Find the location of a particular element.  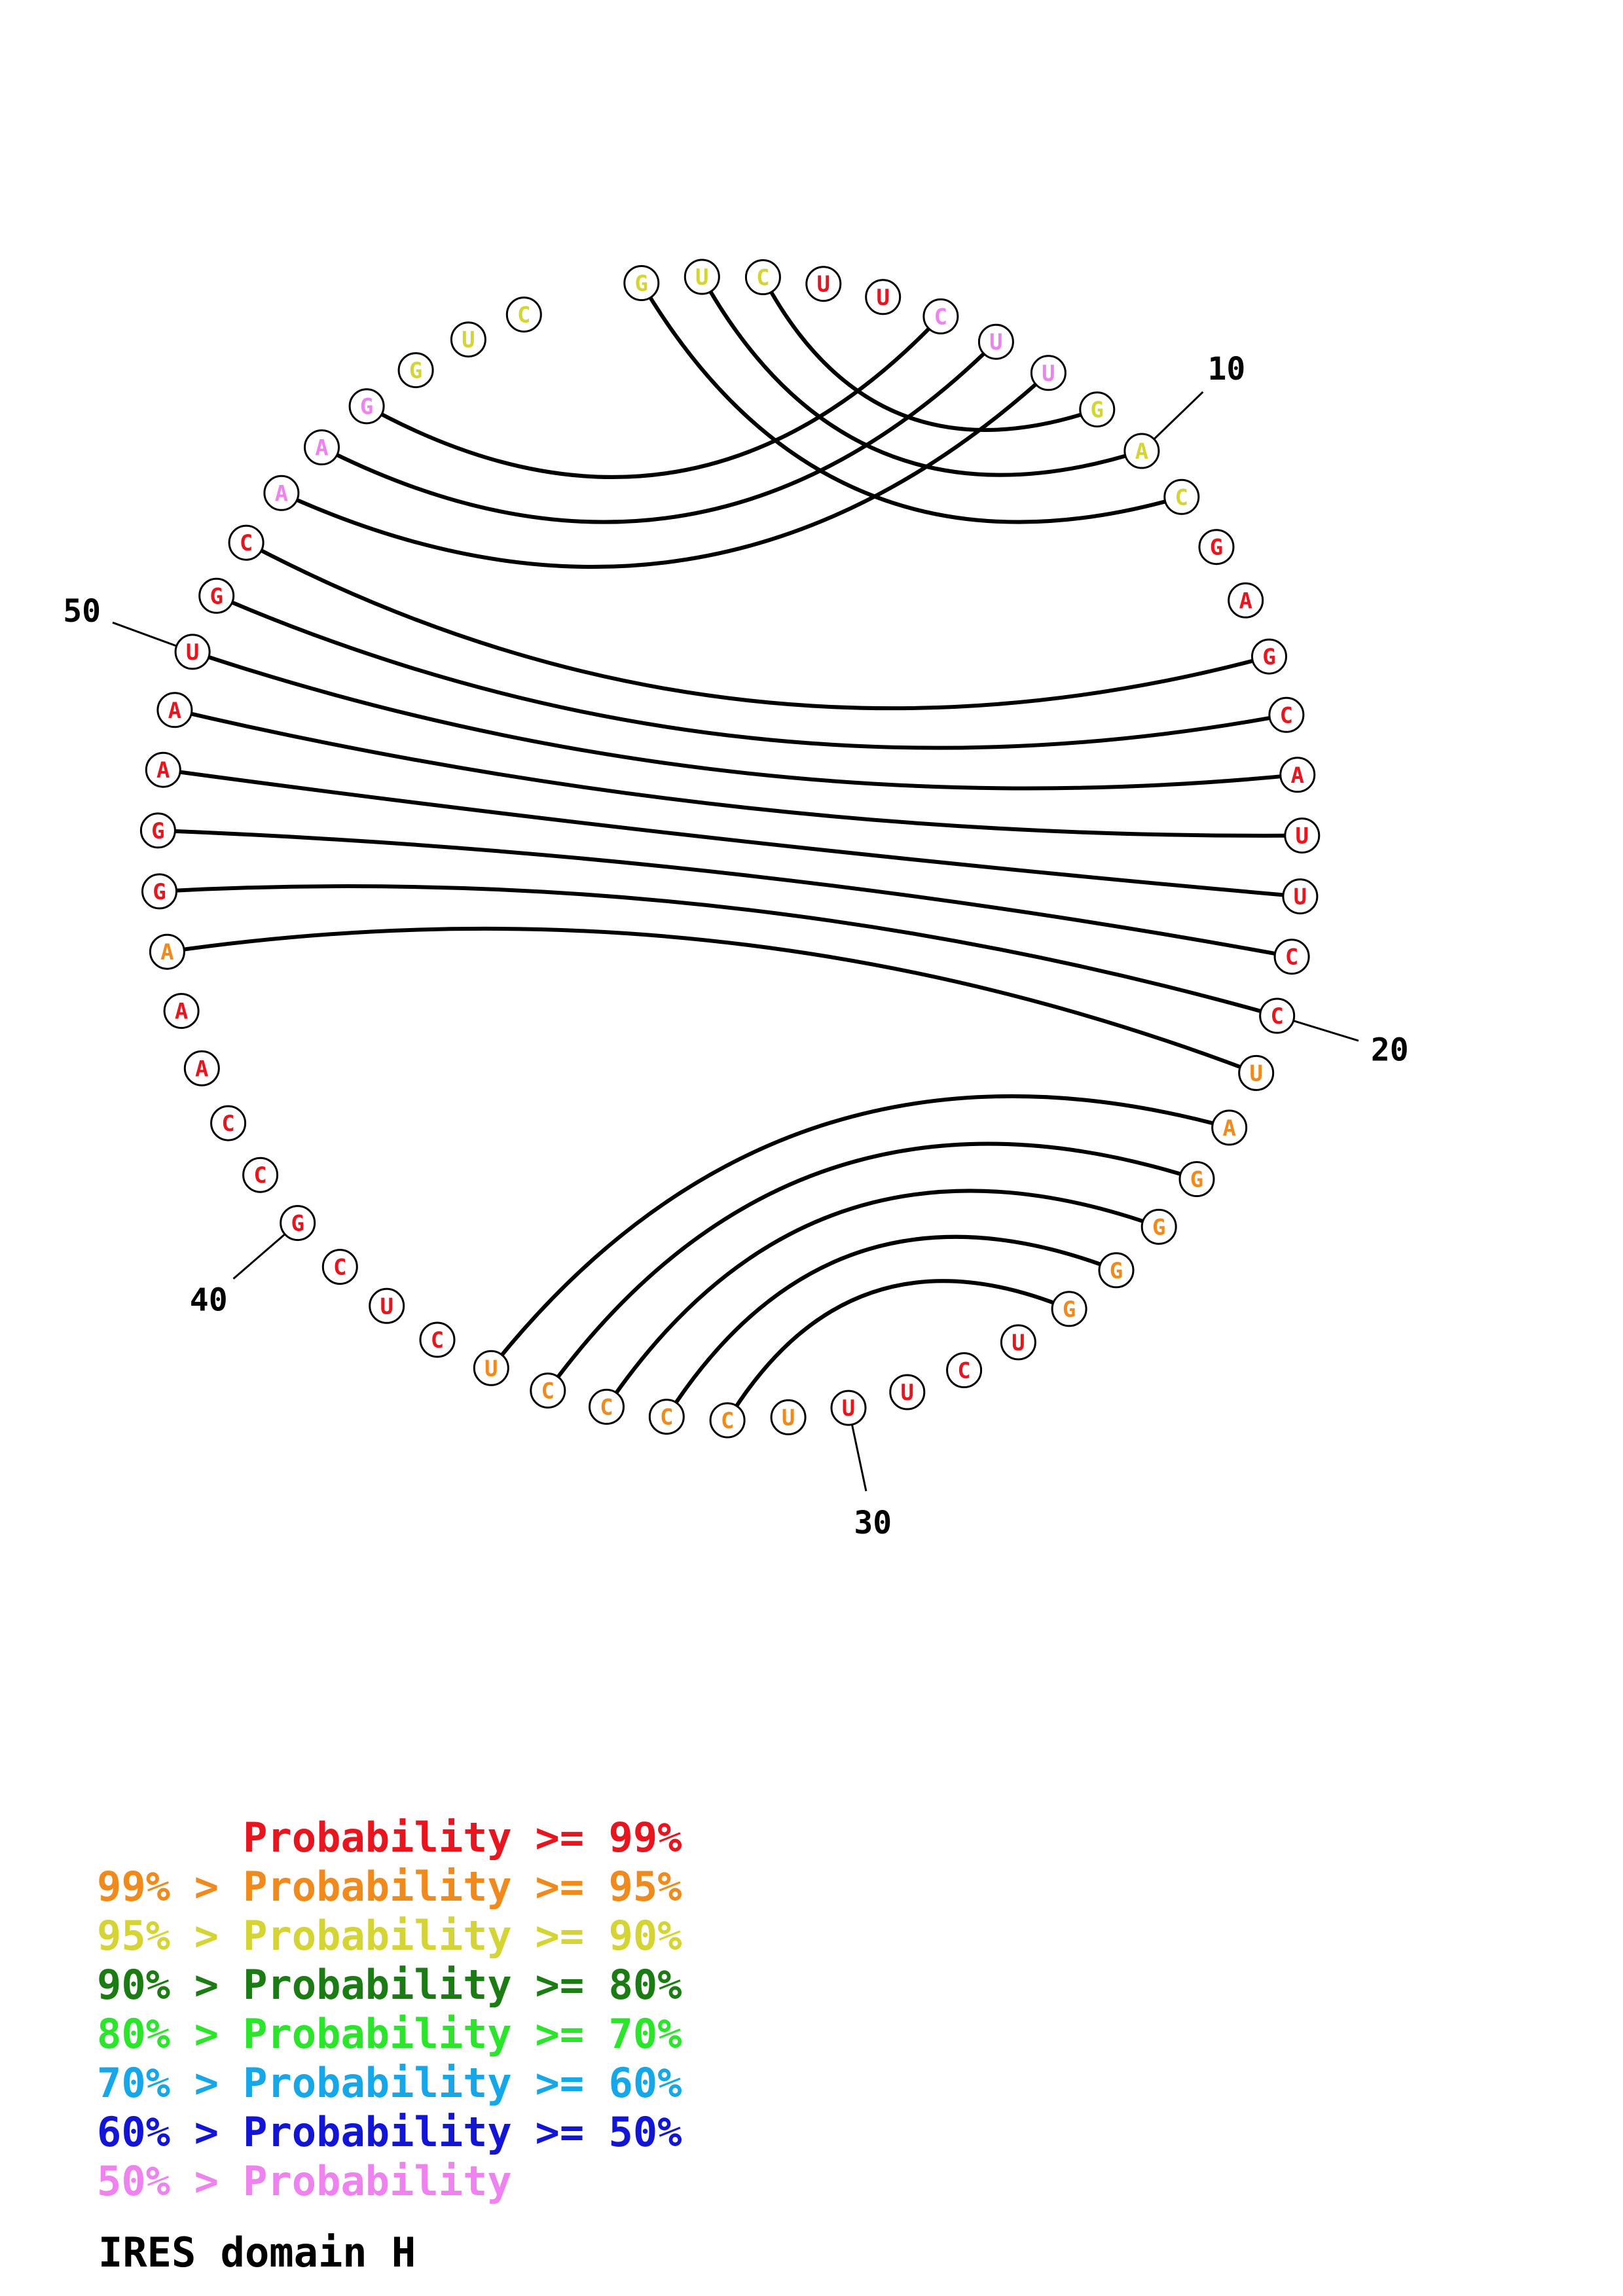

nucleotide-23: G is located at coordinates (1196, 1179).